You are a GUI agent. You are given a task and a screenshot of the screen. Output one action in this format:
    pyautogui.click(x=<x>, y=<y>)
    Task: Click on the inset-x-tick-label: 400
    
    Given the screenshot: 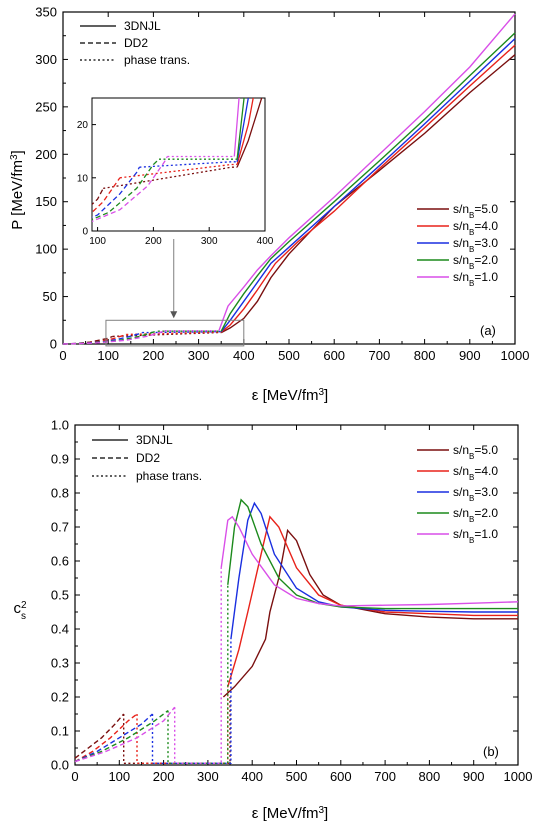 What is the action you would take?
    pyautogui.click(x=265, y=241)
    